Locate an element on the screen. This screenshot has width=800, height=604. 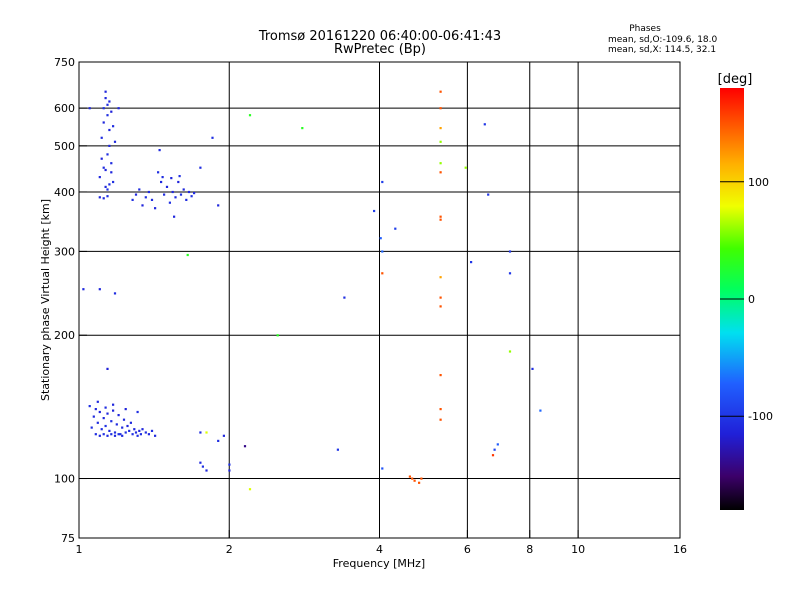
colorbar-tick-label: 0 is located at coordinates (751, 299).